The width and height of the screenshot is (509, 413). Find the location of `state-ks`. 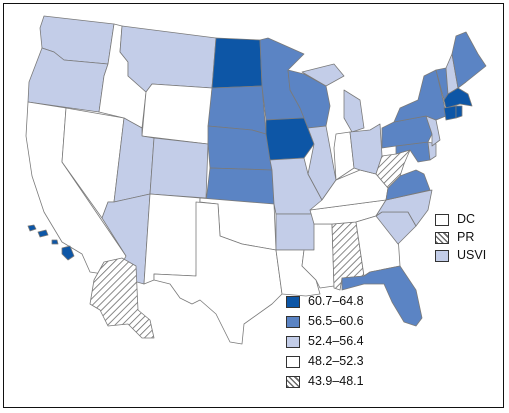

state-ks is located at coordinates (240, 186).